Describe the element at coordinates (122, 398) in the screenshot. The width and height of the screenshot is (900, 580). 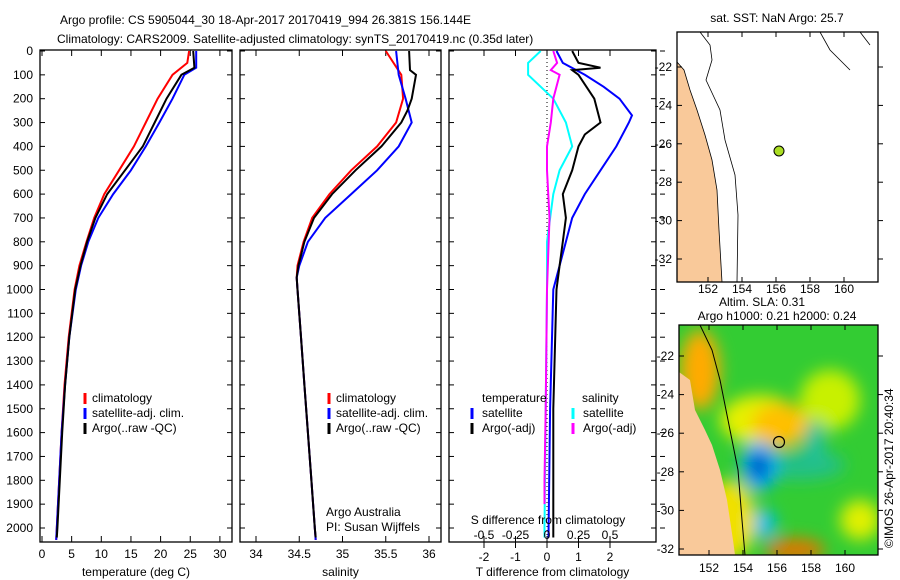
I see `legend-label: climatology` at that location.